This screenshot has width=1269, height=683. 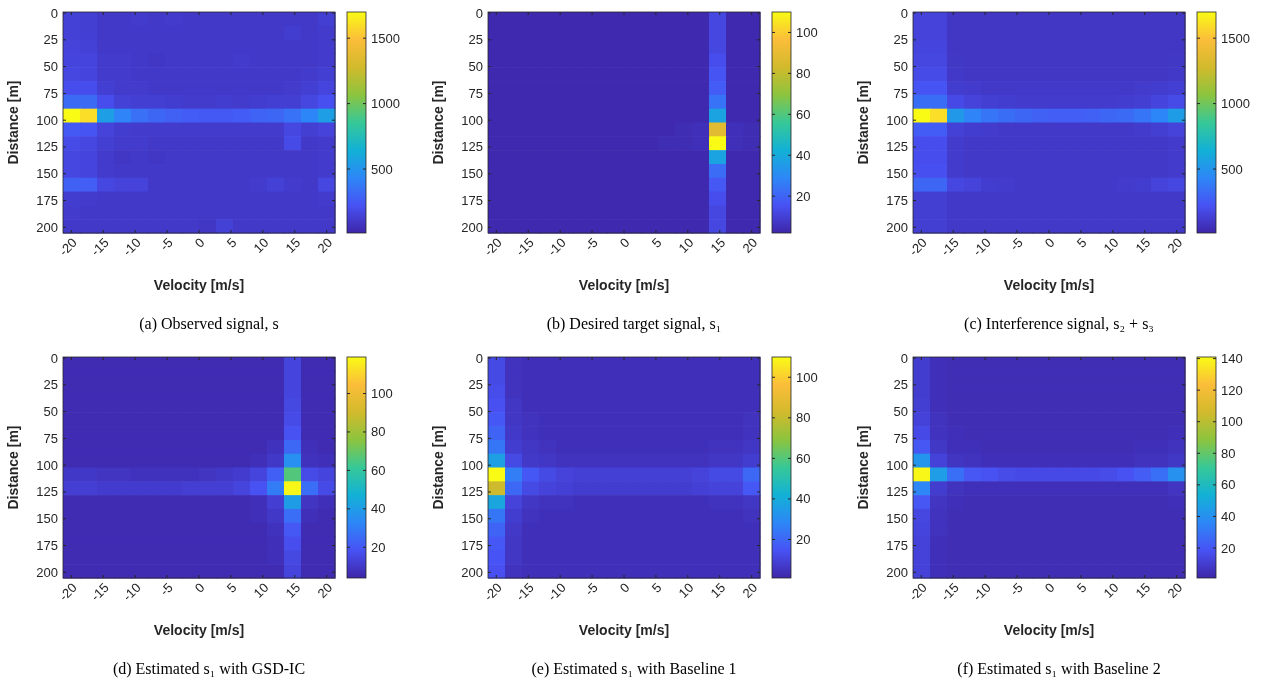 I want to click on text: (b) Desired target signal, s₁, so click(x=634, y=324).